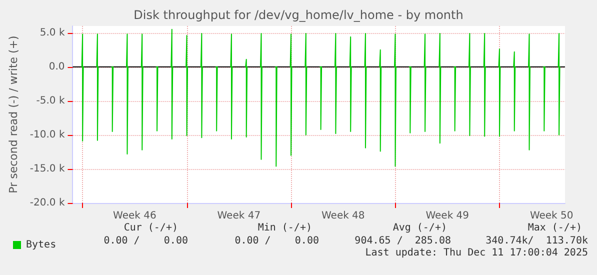 This screenshot has width=597, height=275. I want to click on text: Min (-/+), so click(285, 228).